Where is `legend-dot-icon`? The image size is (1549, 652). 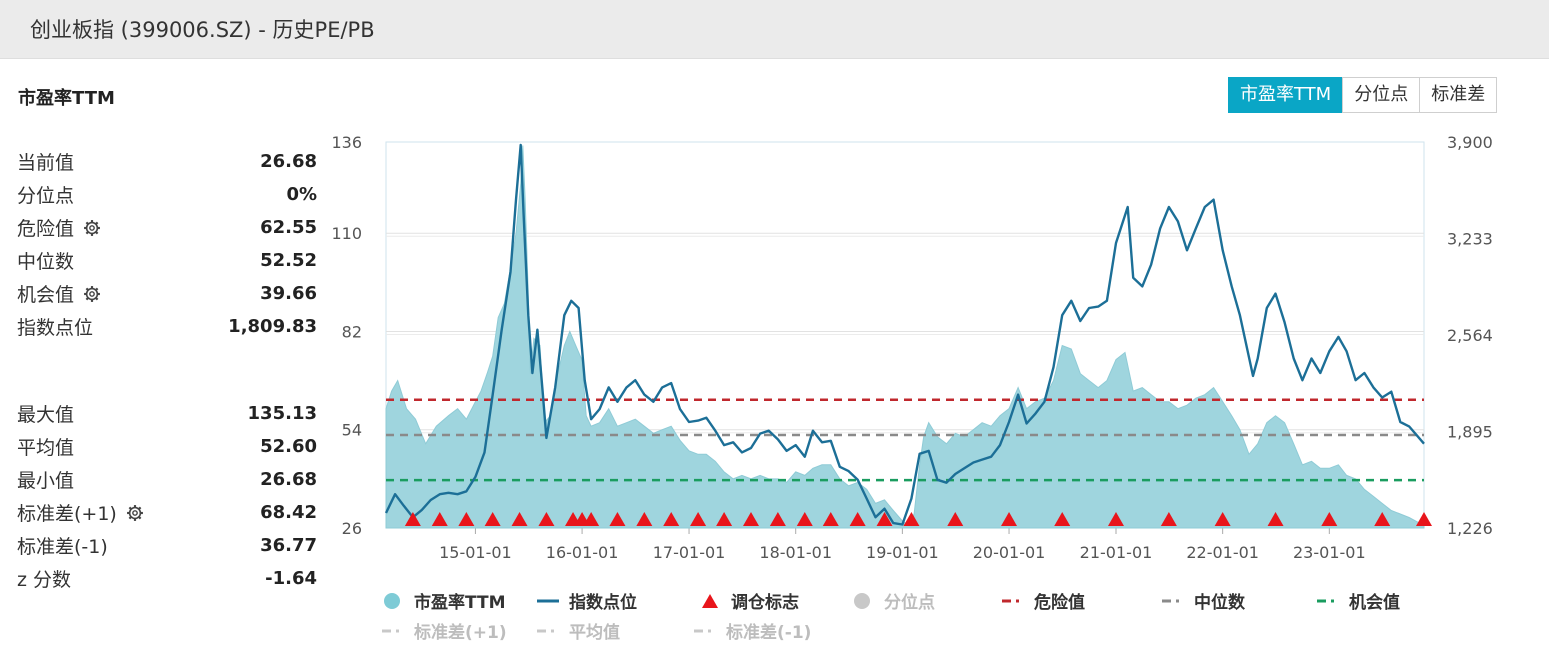 legend-dot-icon is located at coordinates (862, 600).